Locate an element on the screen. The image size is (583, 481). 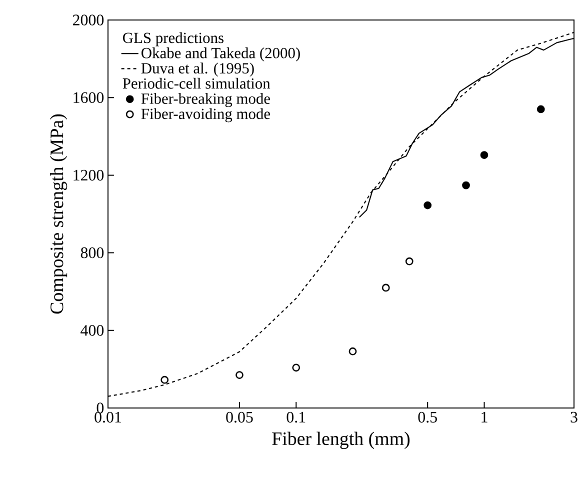
y-tick-label: 2000 is located at coordinates (88, 20).